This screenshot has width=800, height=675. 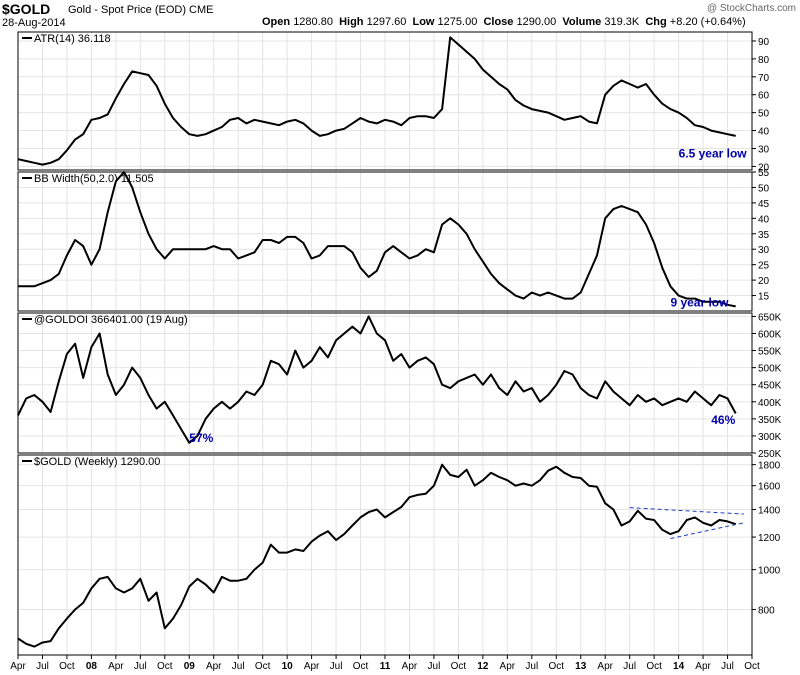 What do you see at coordinates (656, 22) in the screenshot?
I see `chg-label: Chg` at bounding box center [656, 22].